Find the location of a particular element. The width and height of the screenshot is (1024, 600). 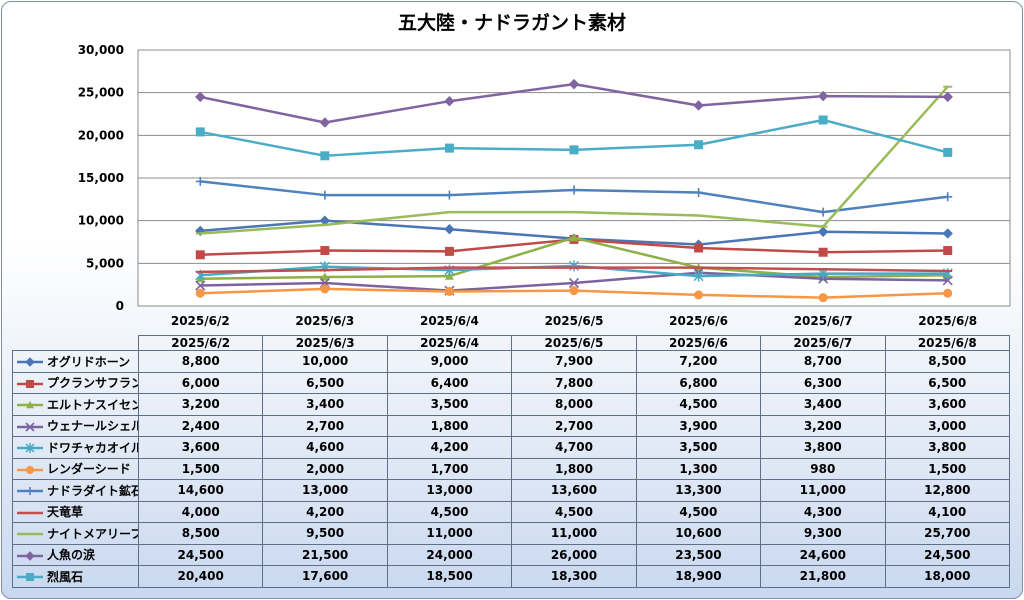

y-tick-label: 25,000 is located at coordinates (101, 93).